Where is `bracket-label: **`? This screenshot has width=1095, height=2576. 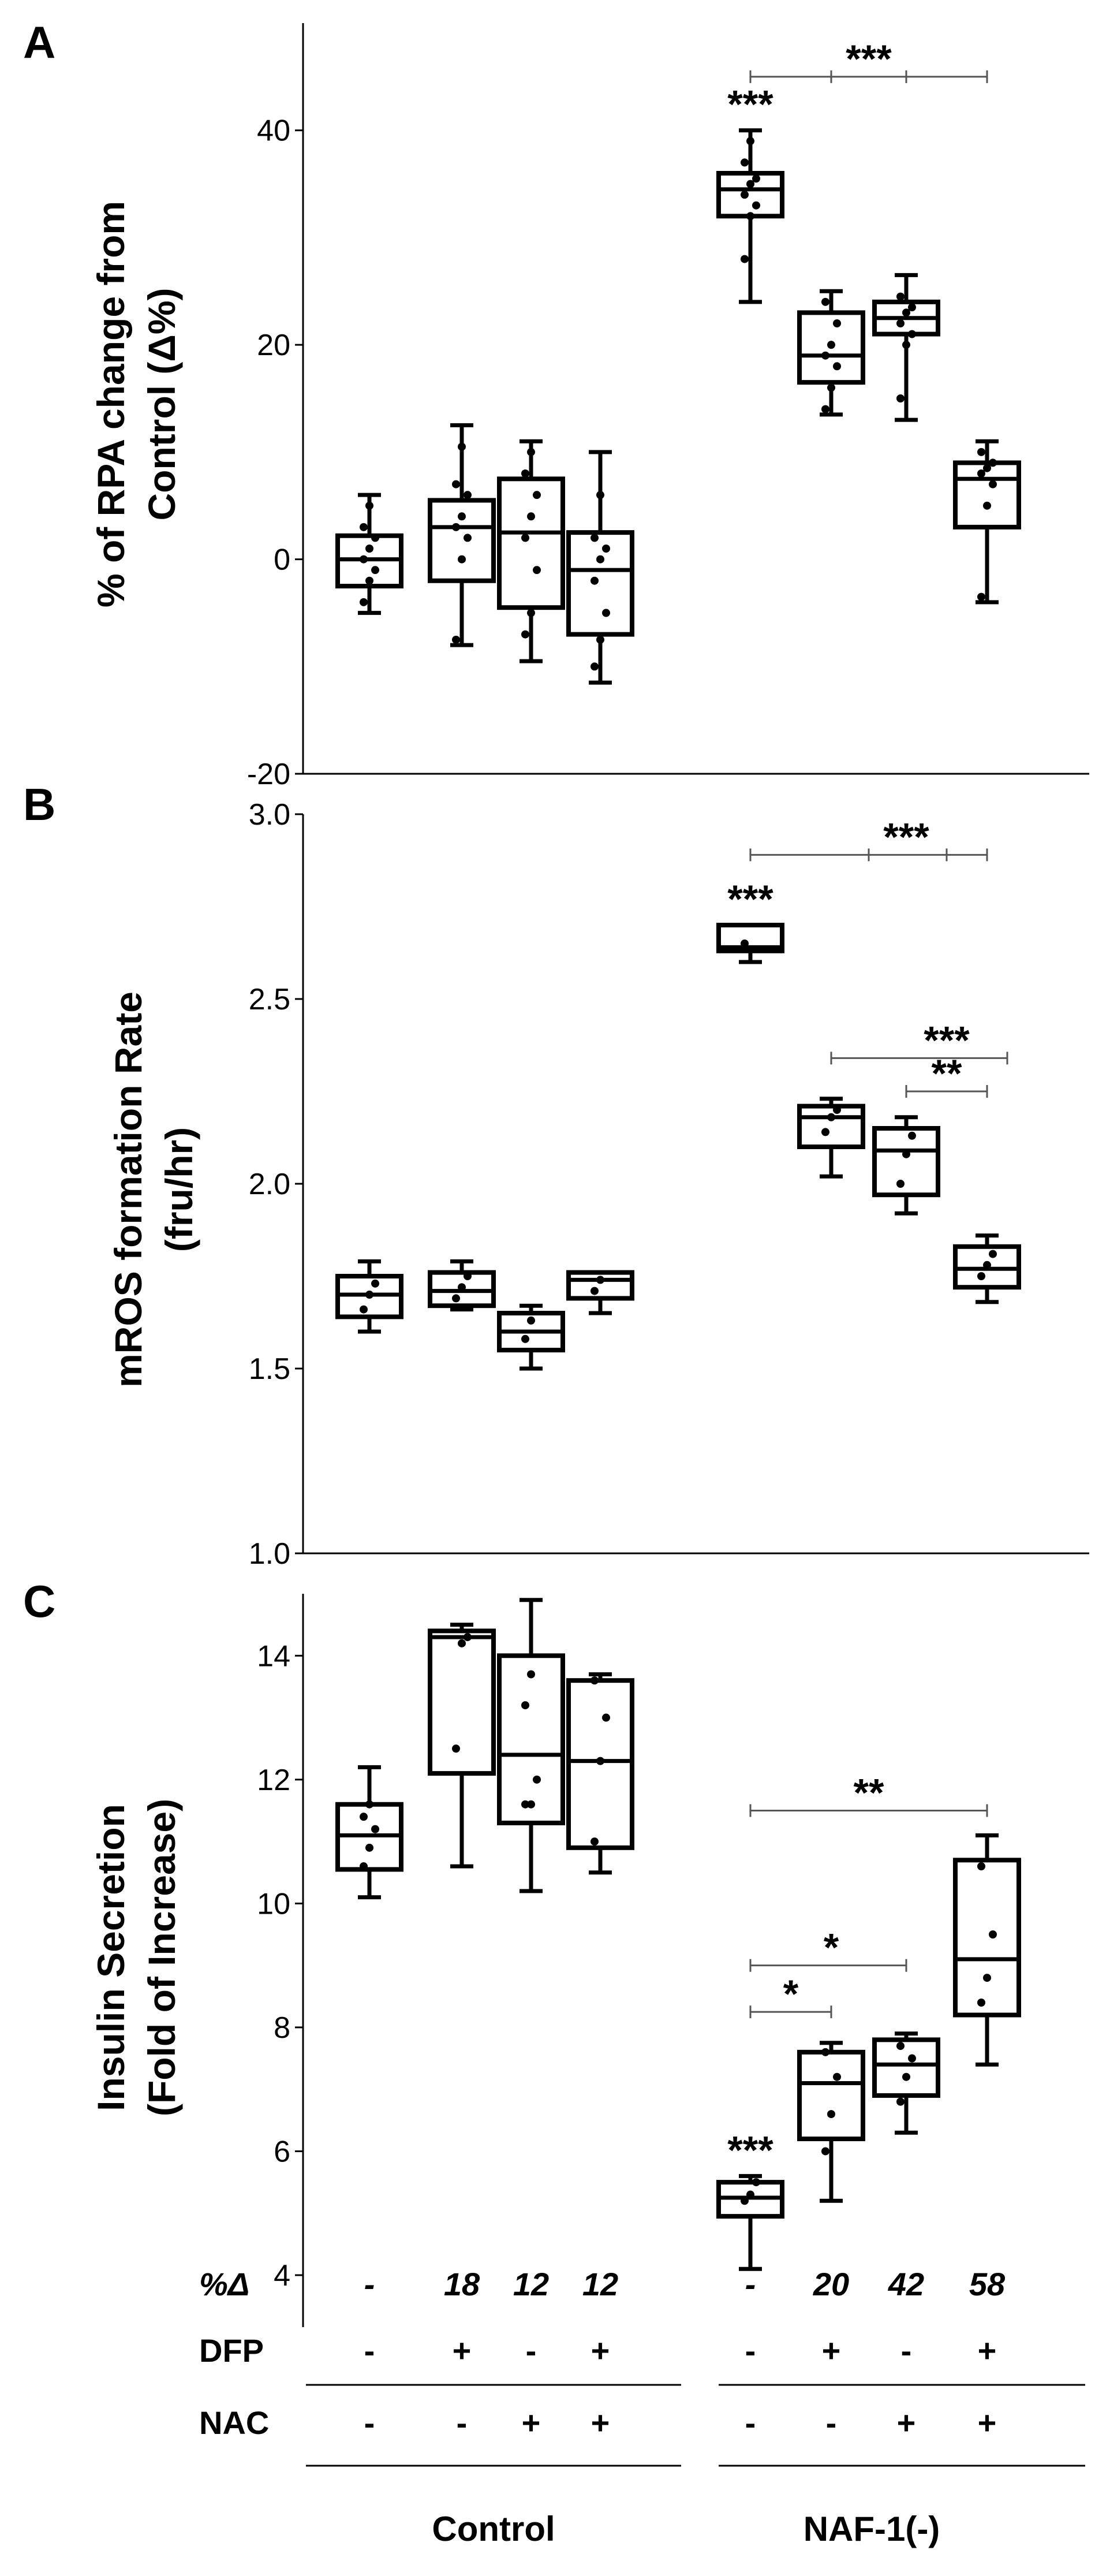 bracket-label: ** is located at coordinates (947, 1073).